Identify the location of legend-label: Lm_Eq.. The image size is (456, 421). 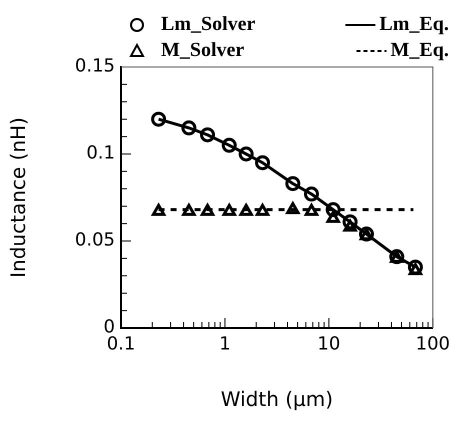
(414, 24).